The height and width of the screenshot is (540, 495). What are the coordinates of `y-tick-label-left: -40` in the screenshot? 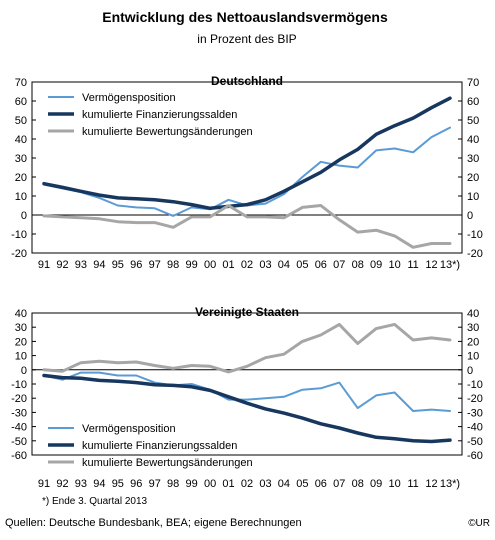 It's located at (19, 428).